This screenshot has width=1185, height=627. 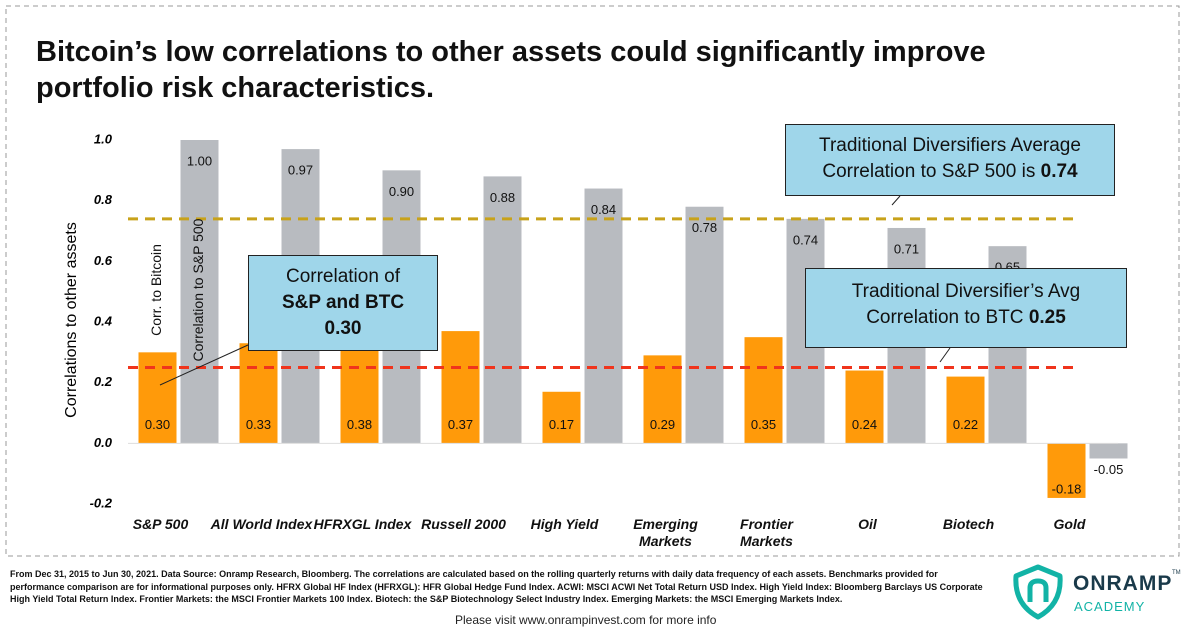 I want to click on value-label: 0.88, so click(x=502, y=197).